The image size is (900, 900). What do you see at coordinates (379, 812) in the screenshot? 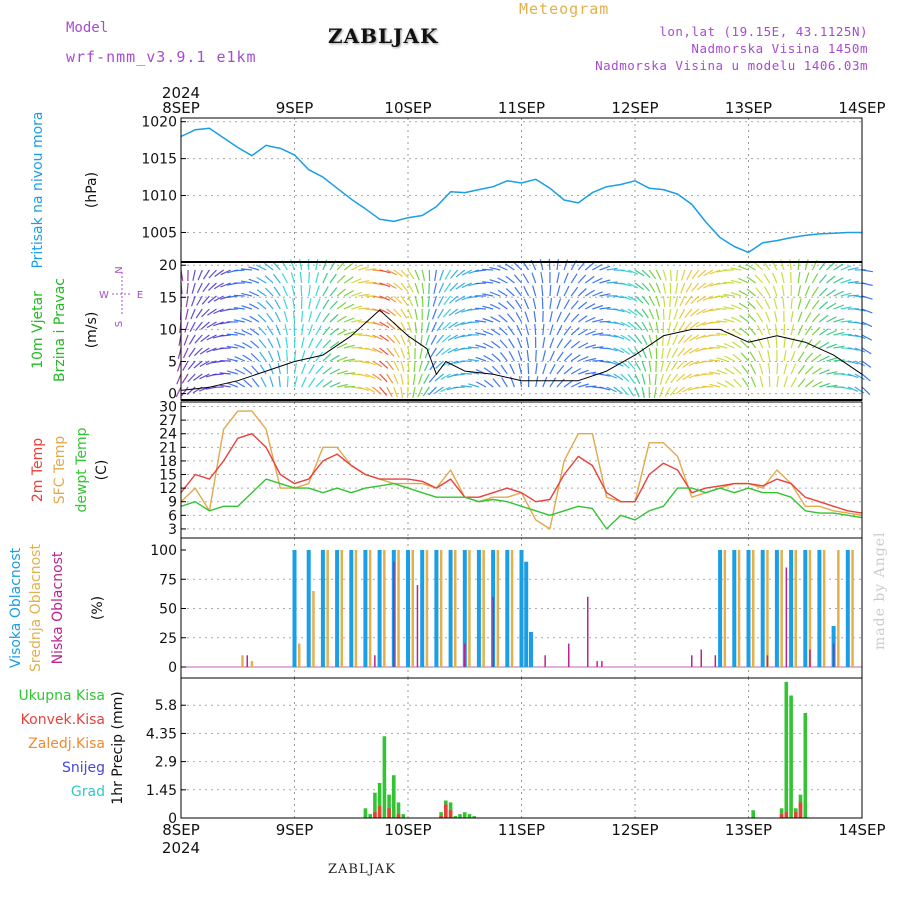
I see `convective-precip-bar` at bounding box center [379, 812].